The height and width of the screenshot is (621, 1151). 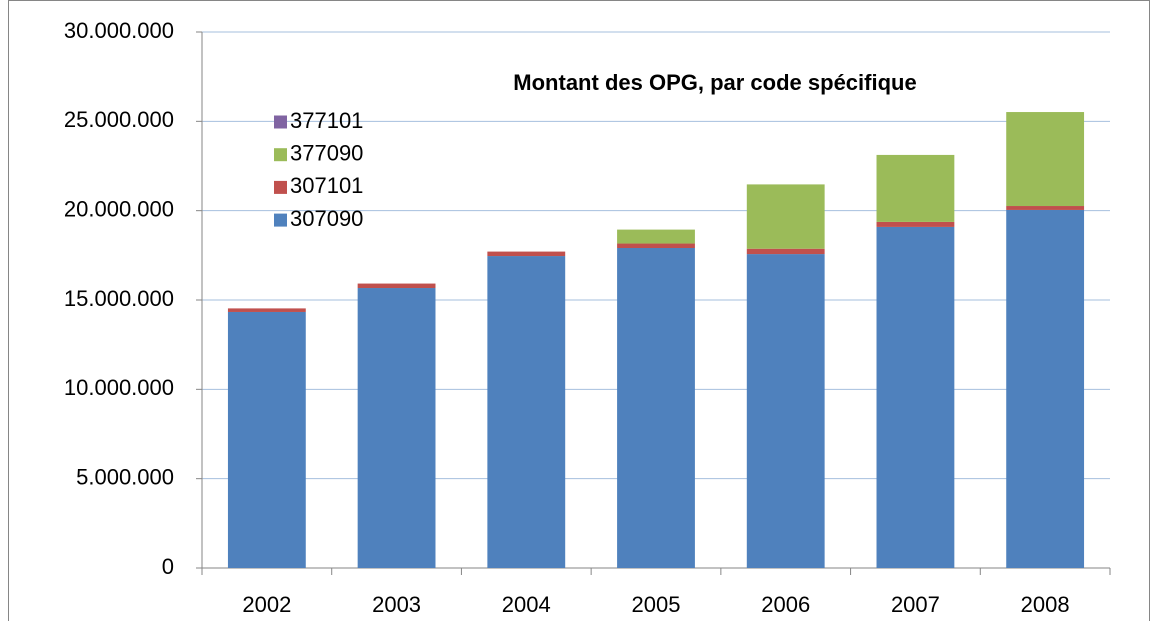 I want to click on y-tick-label: 10.000.000, so click(x=119, y=387).